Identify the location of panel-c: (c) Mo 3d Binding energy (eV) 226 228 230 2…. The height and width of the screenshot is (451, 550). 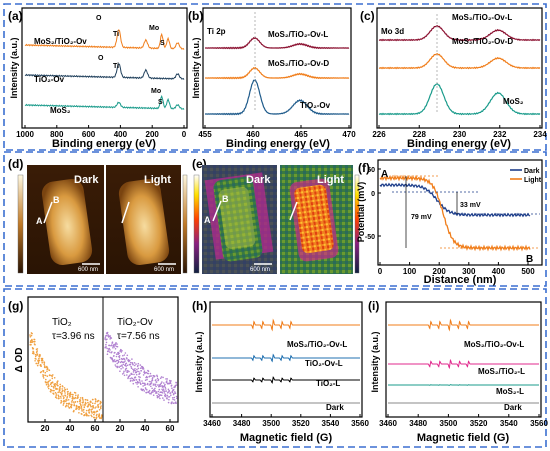
(453, 79).